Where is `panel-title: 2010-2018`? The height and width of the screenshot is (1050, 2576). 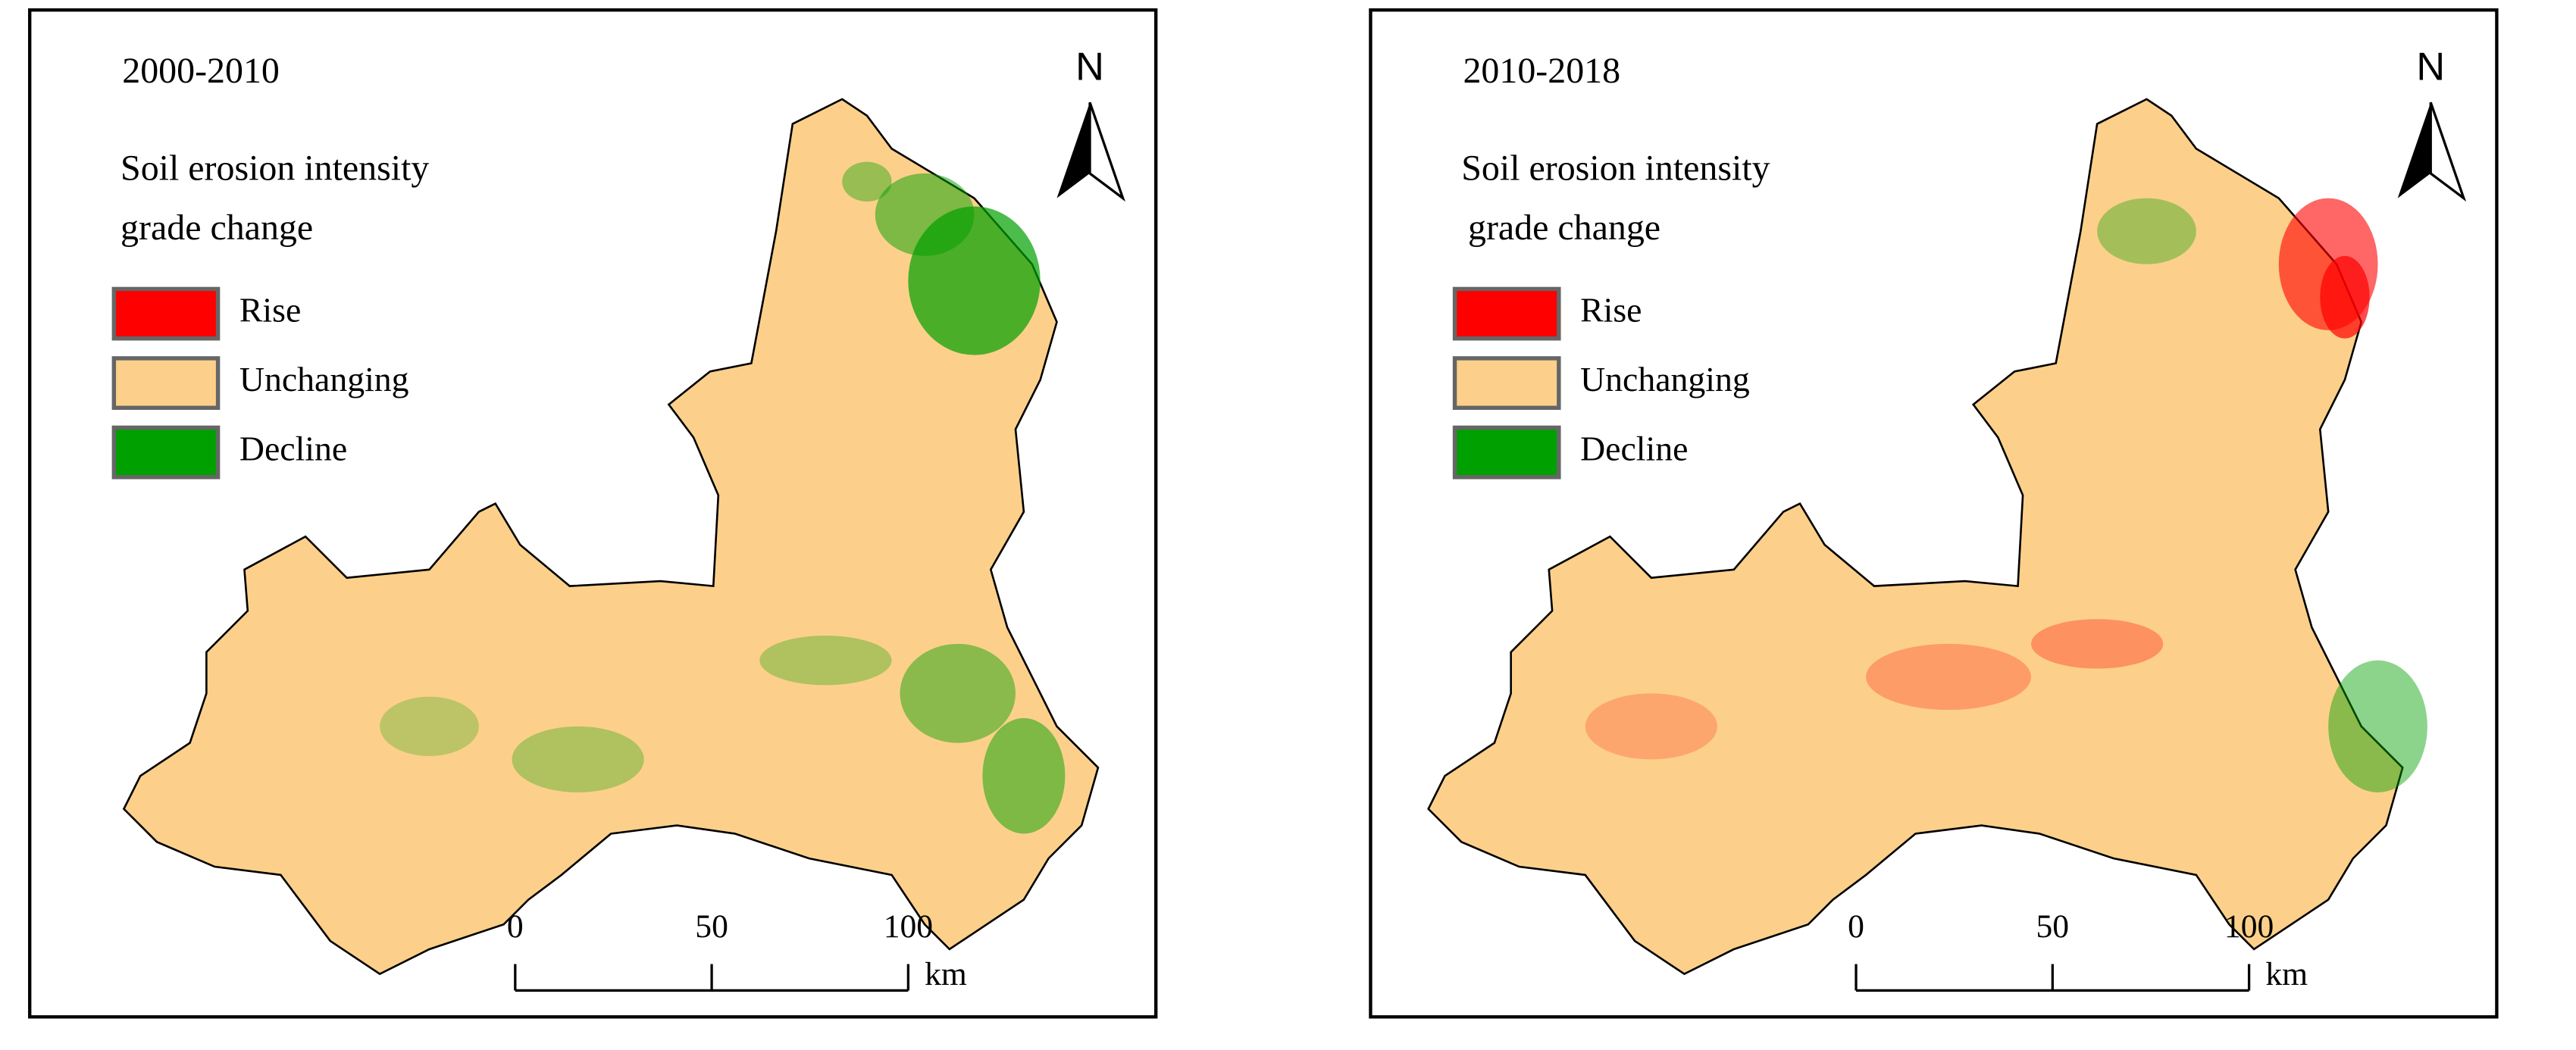
panel-title: 2010-2018 is located at coordinates (1542, 71).